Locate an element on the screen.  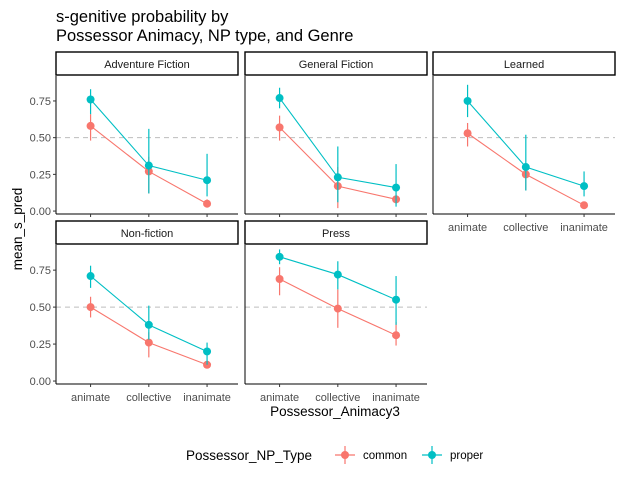
strip-label-non-fiction: Non-fiction is located at coordinates (147, 234).